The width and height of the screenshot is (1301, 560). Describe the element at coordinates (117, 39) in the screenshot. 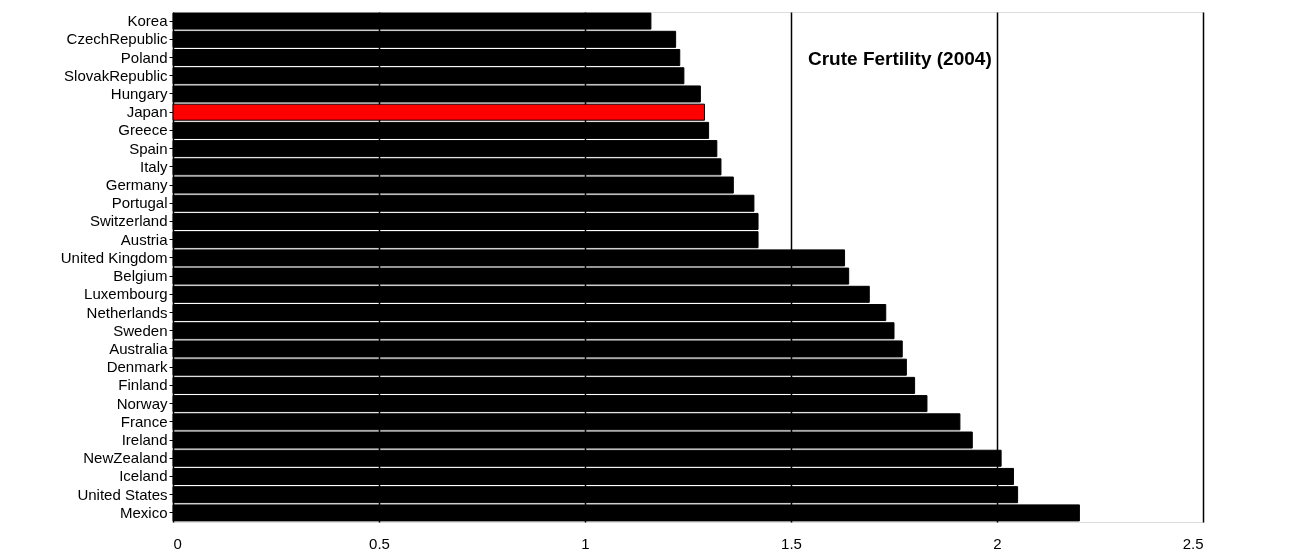

I see `y-tick-label: CzechRepublic` at that location.